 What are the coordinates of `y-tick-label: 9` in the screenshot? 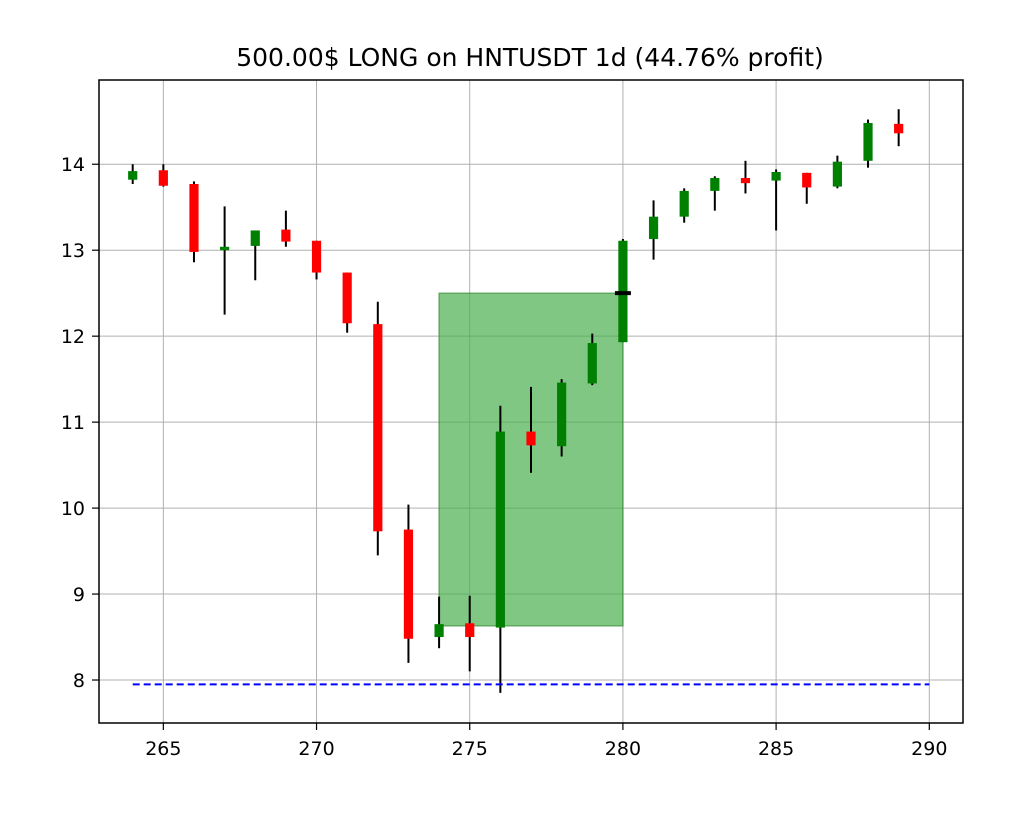 It's located at (79, 595).